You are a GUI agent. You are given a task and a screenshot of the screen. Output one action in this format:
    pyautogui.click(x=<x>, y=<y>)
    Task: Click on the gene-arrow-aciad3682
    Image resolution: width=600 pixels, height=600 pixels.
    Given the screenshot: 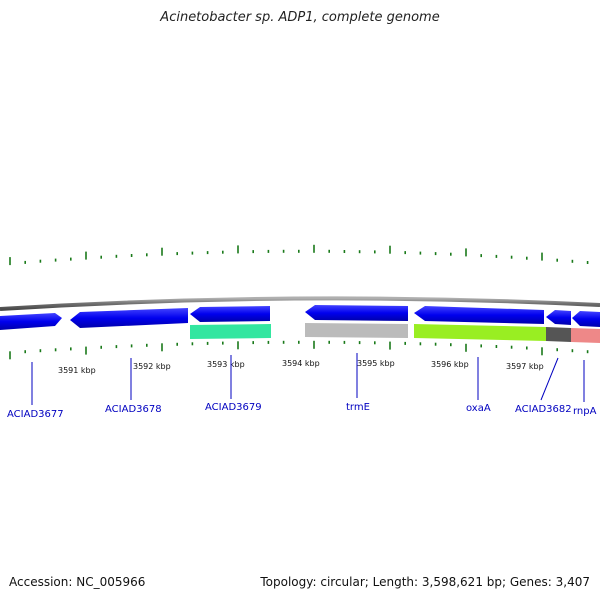 What is the action you would take?
    pyautogui.click(x=558, y=317)
    